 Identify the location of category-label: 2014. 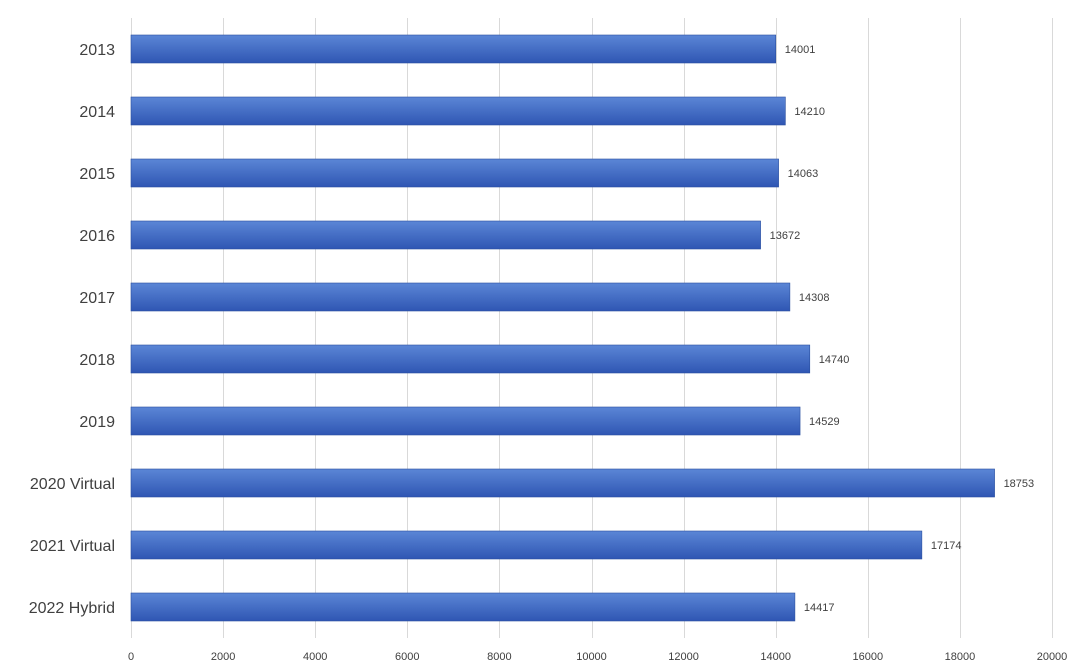
(97, 112).